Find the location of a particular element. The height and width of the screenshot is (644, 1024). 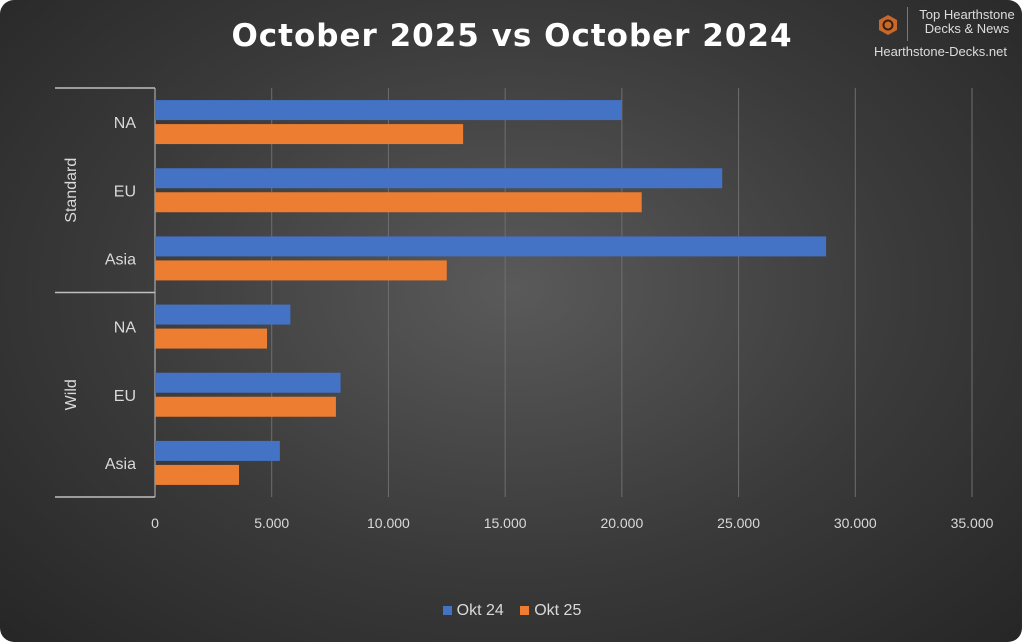

x-tick-label: 15.000 is located at coordinates (505, 523).